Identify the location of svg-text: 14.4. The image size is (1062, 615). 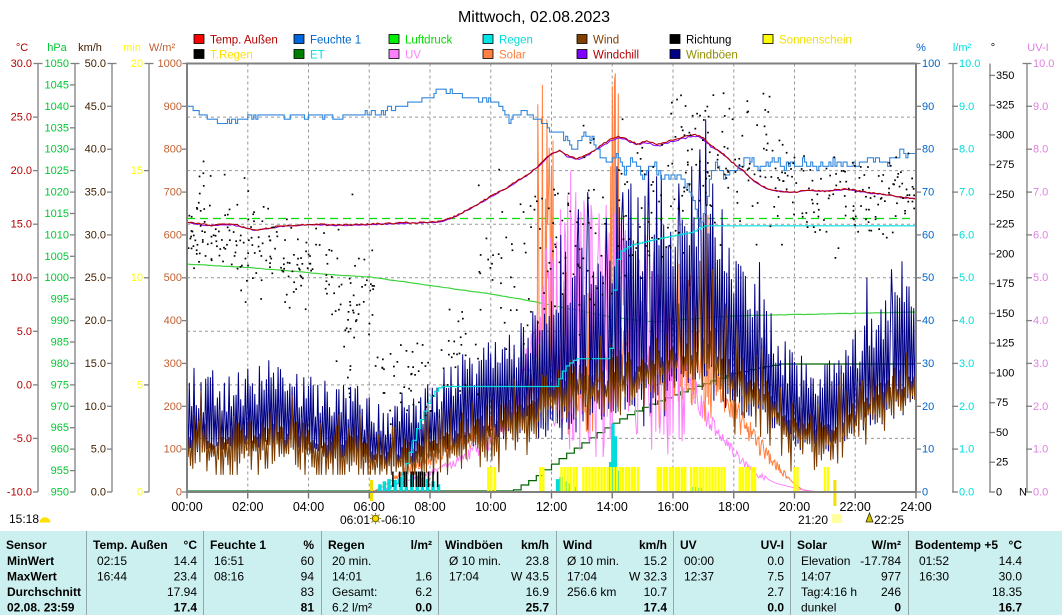
(1011, 561).